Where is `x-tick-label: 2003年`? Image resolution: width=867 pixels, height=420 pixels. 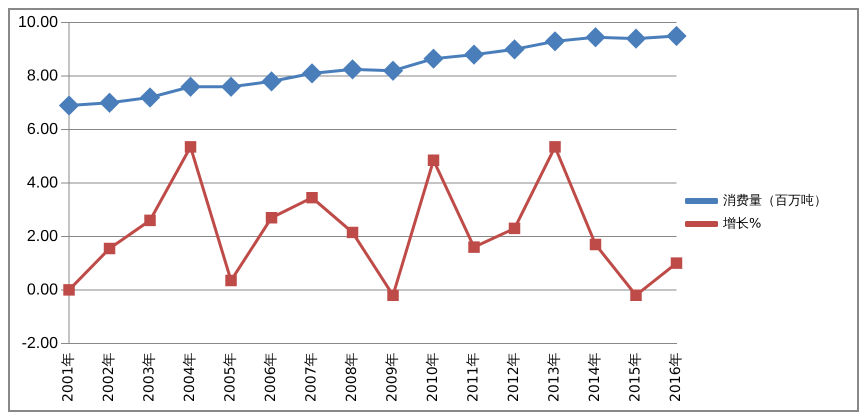
x-tick-label: 2003年 is located at coordinates (150, 377).